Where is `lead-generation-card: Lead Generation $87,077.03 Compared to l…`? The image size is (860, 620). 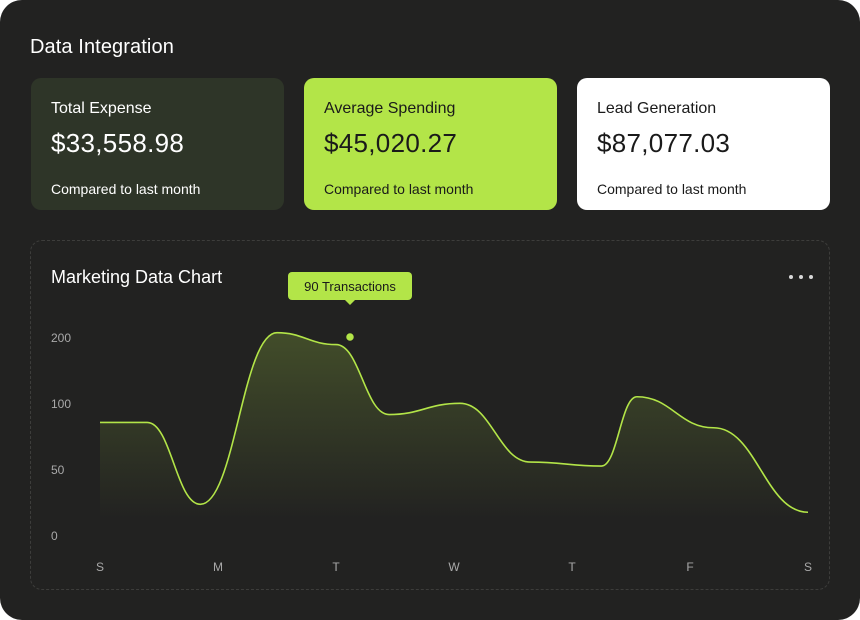 lead-generation-card: Lead Generation $87,077.03 Compared to l… is located at coordinates (703, 144).